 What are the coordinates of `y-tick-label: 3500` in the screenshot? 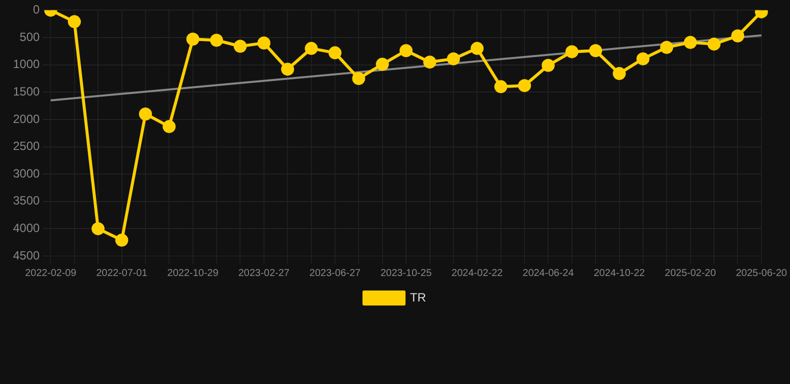 It's located at (26, 201).